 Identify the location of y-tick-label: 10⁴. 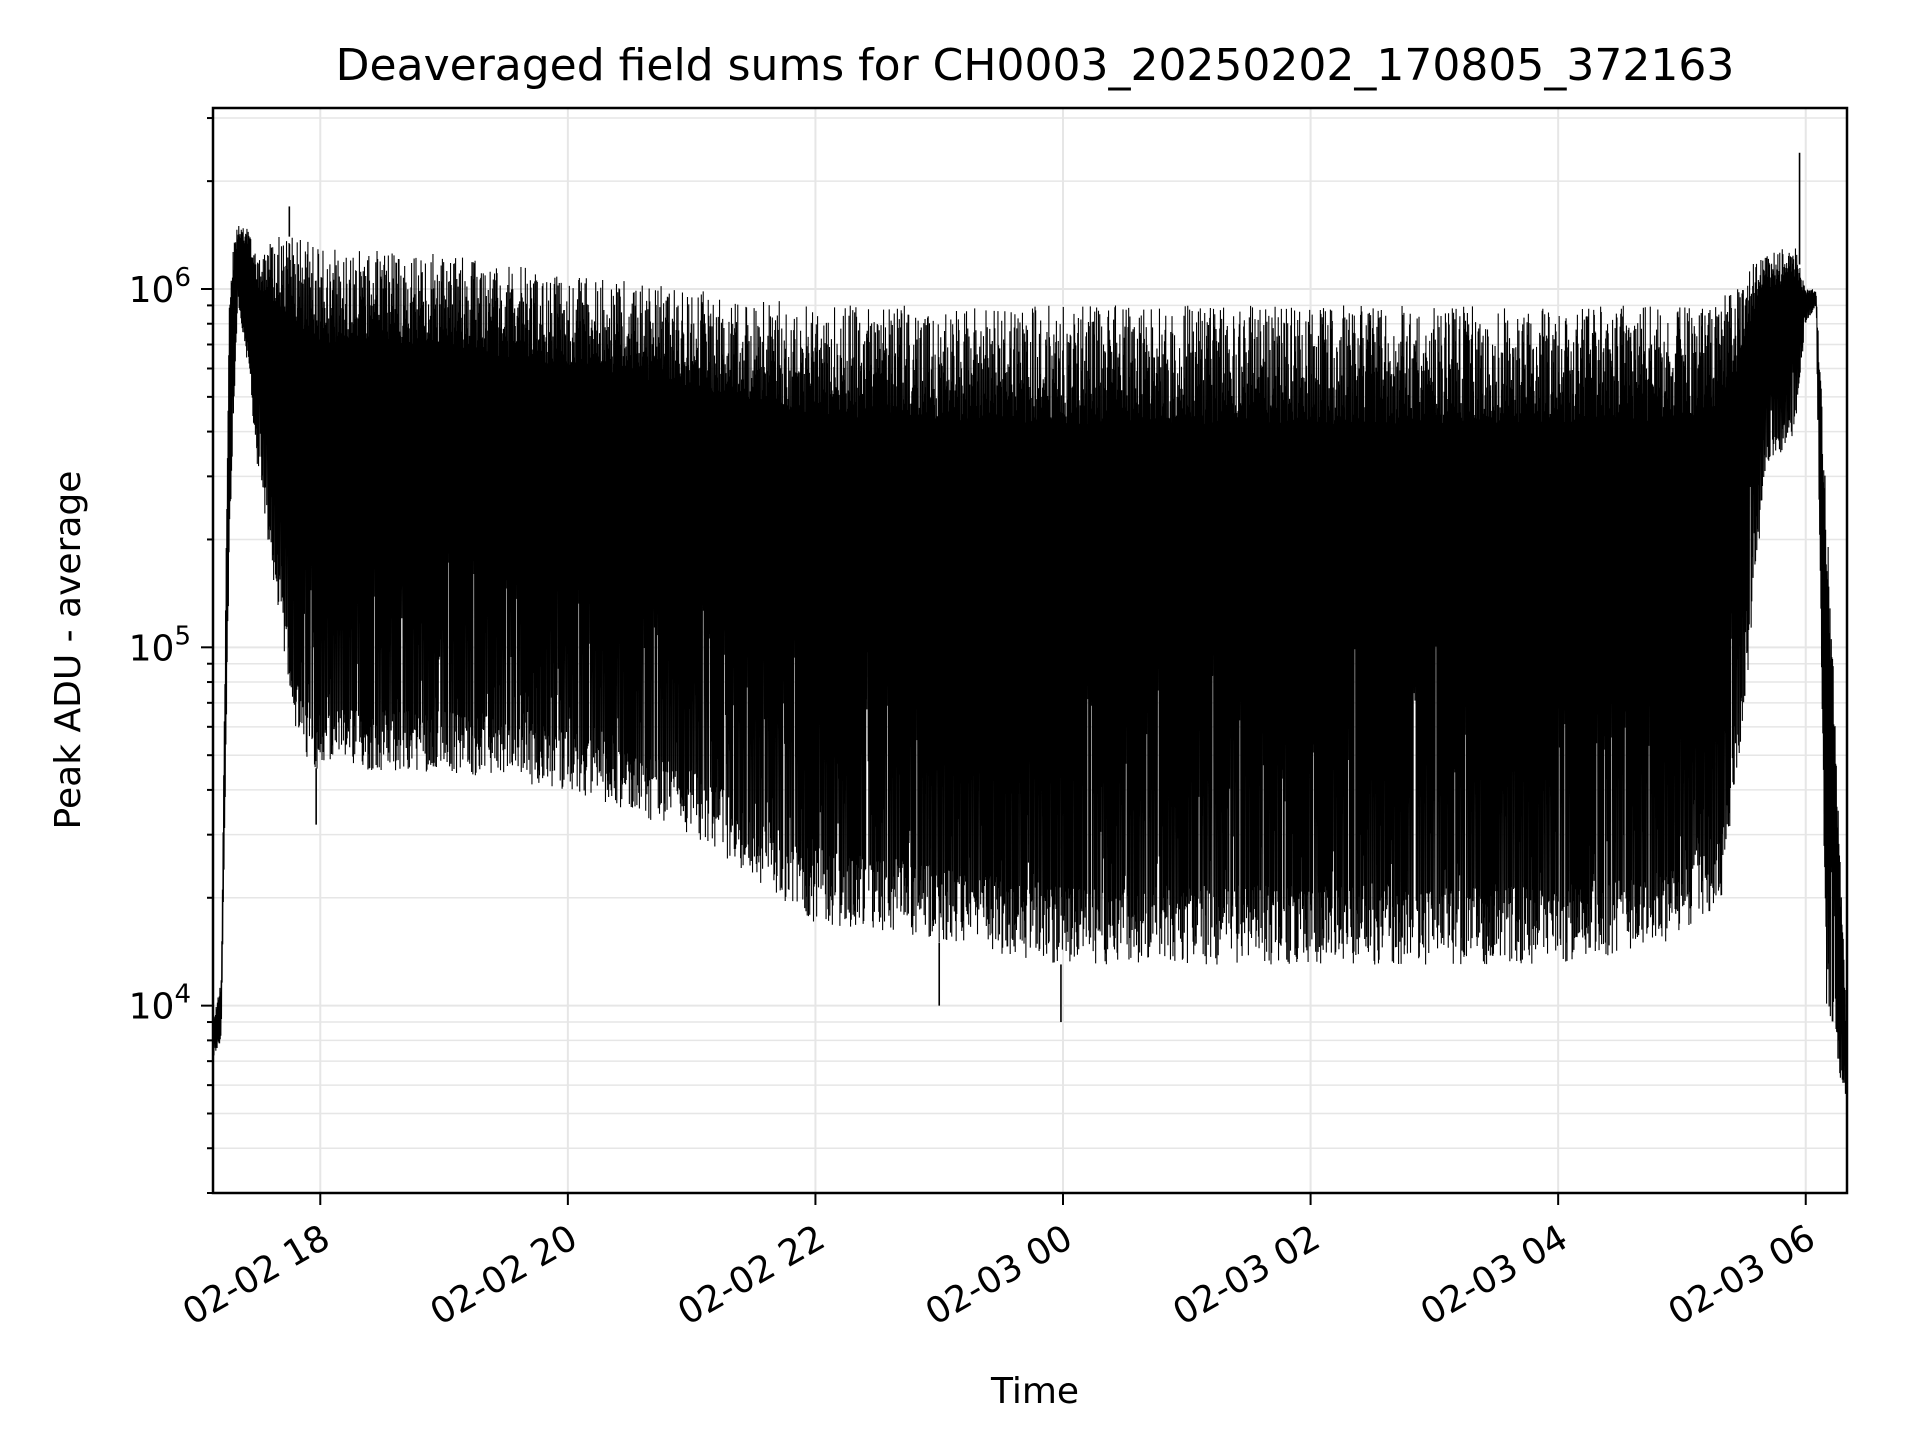
(160, 1004).